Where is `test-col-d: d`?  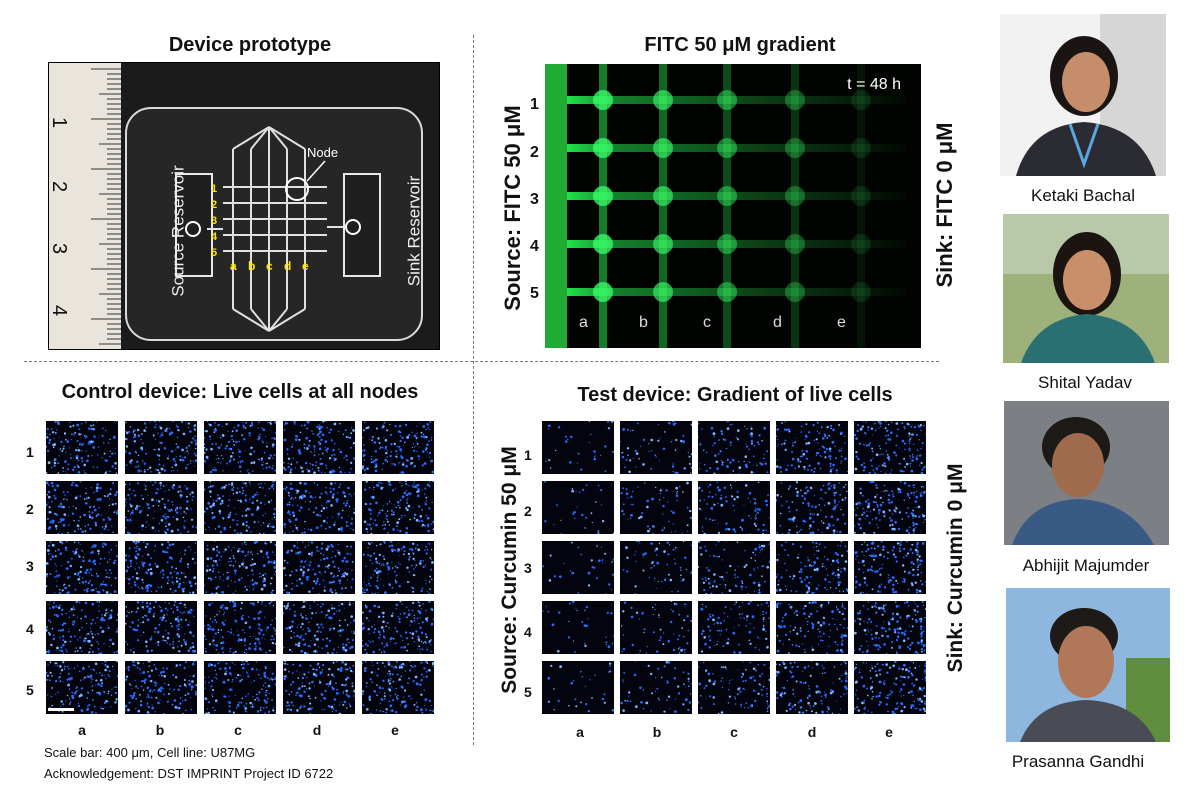
test-col-d: d is located at coordinates (812, 732).